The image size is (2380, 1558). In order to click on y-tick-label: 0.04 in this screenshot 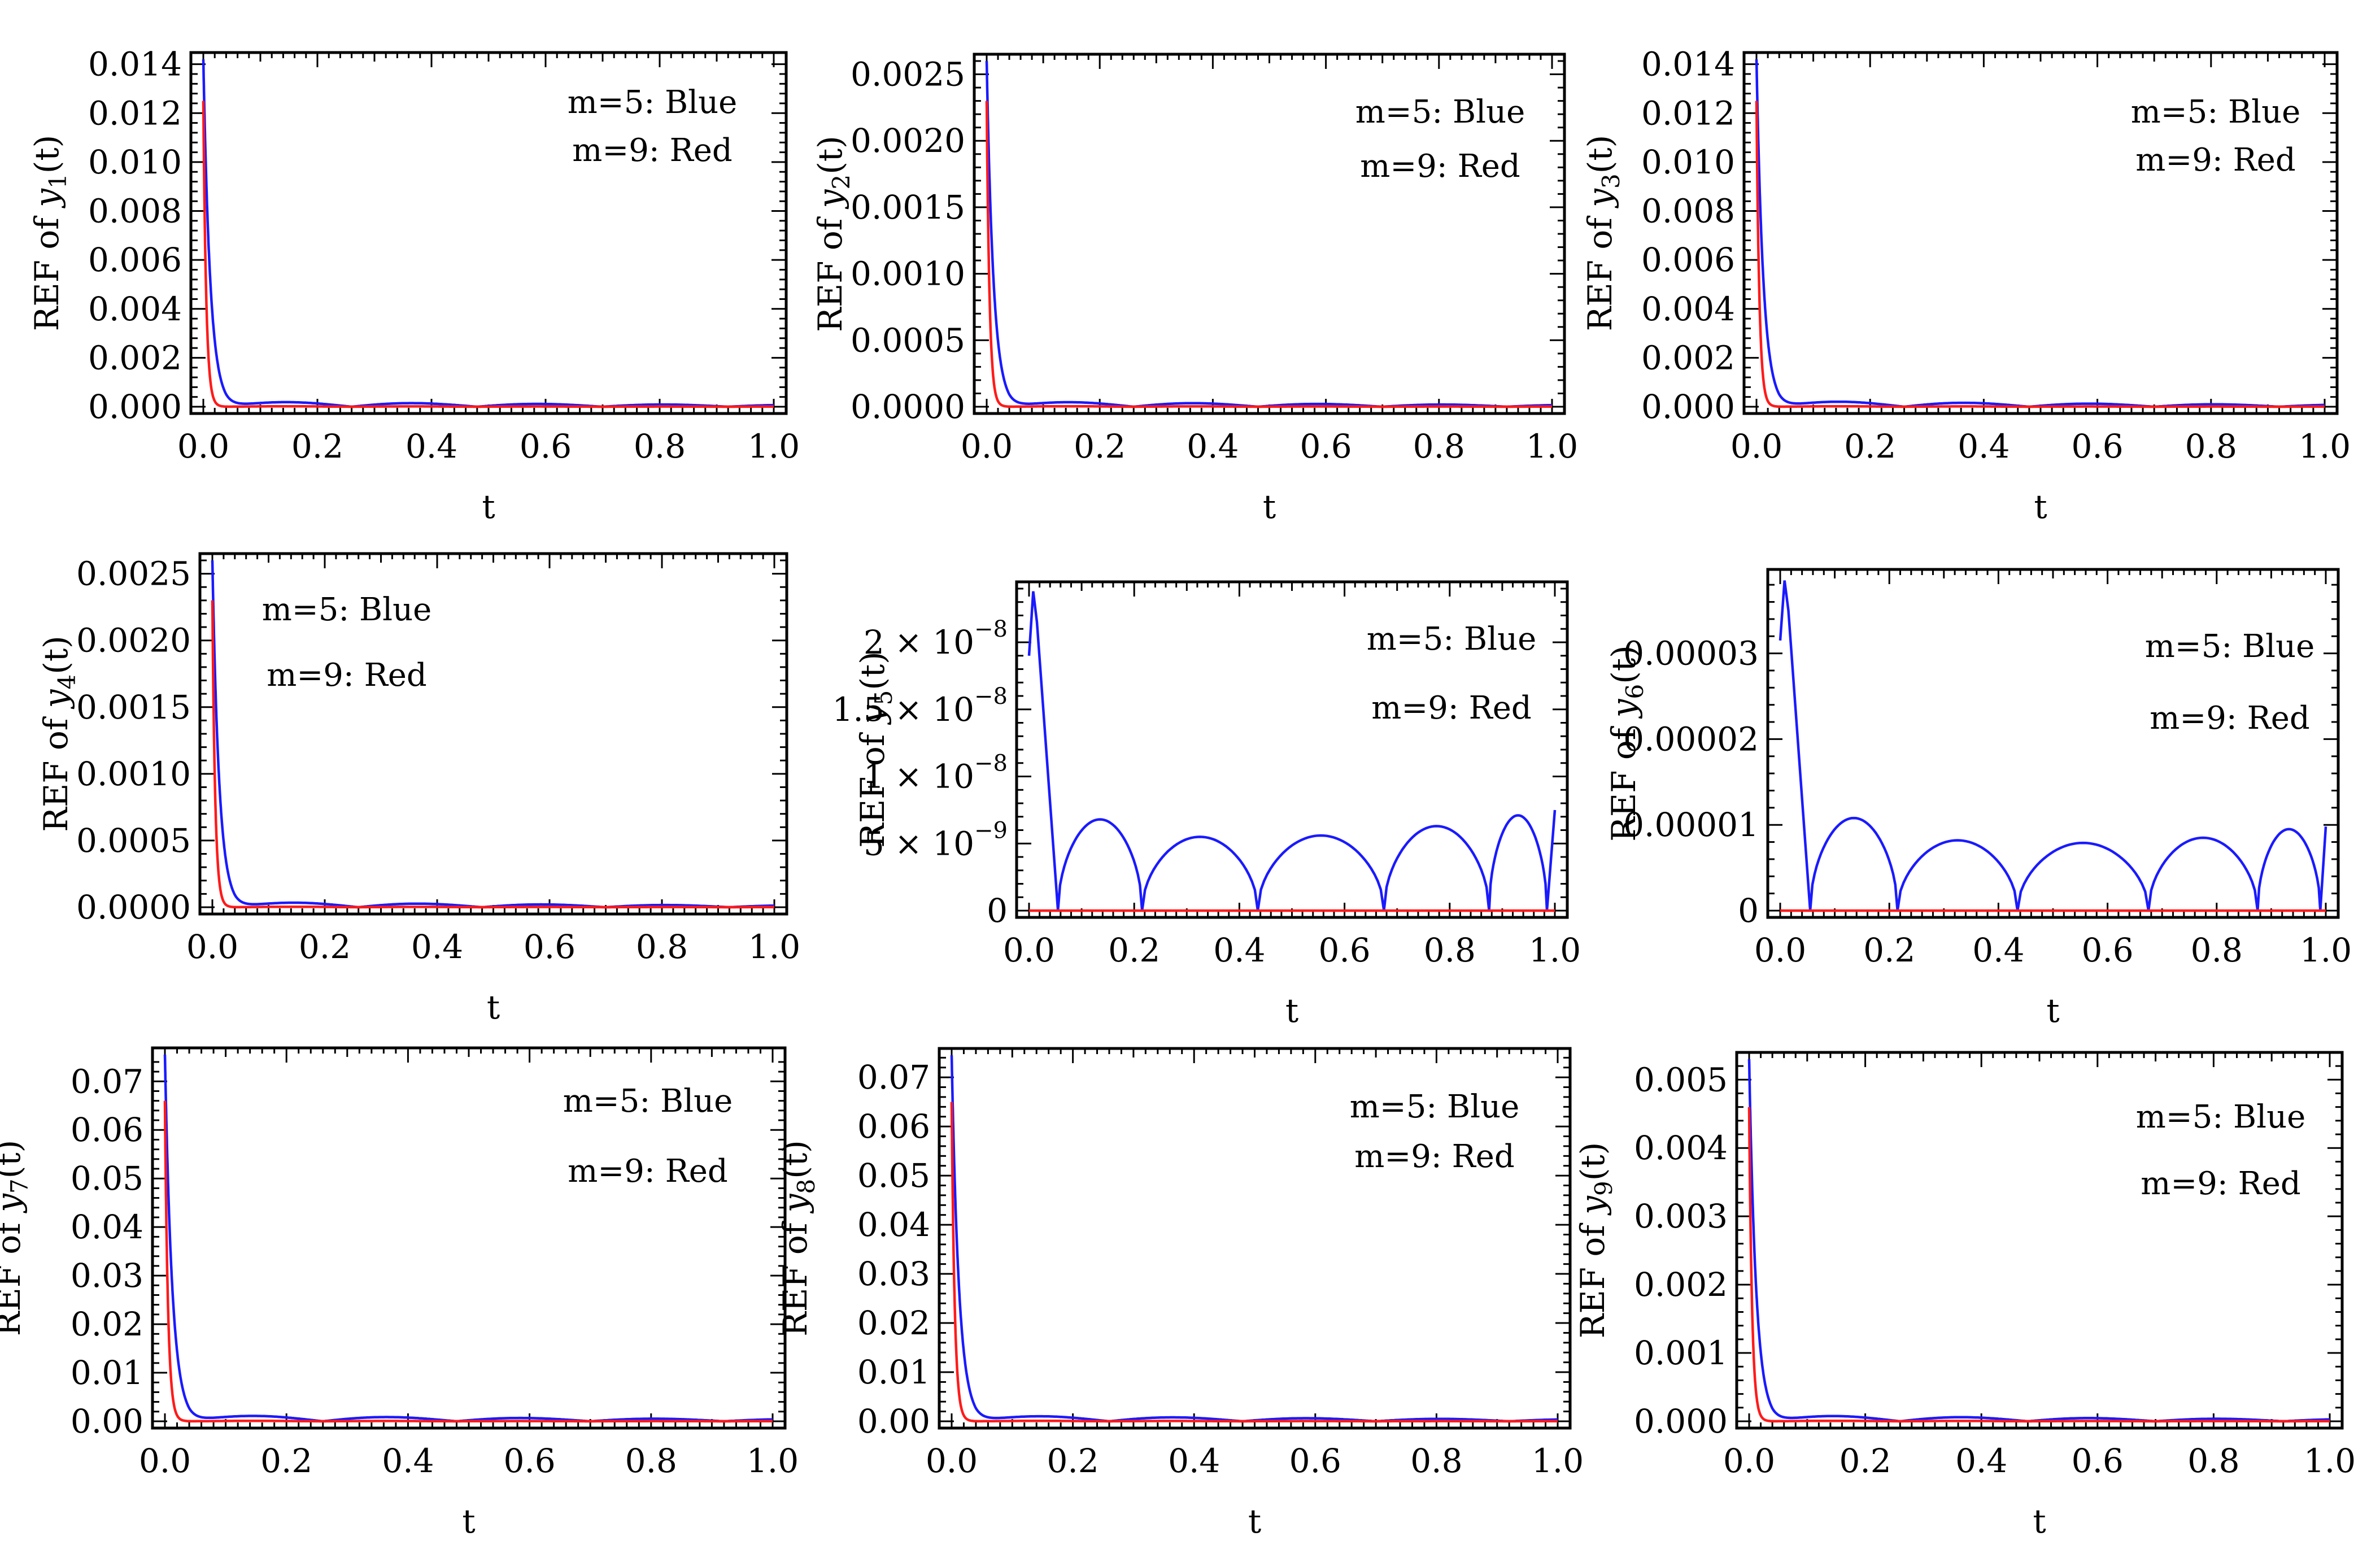, I will do `click(107, 1227)`.